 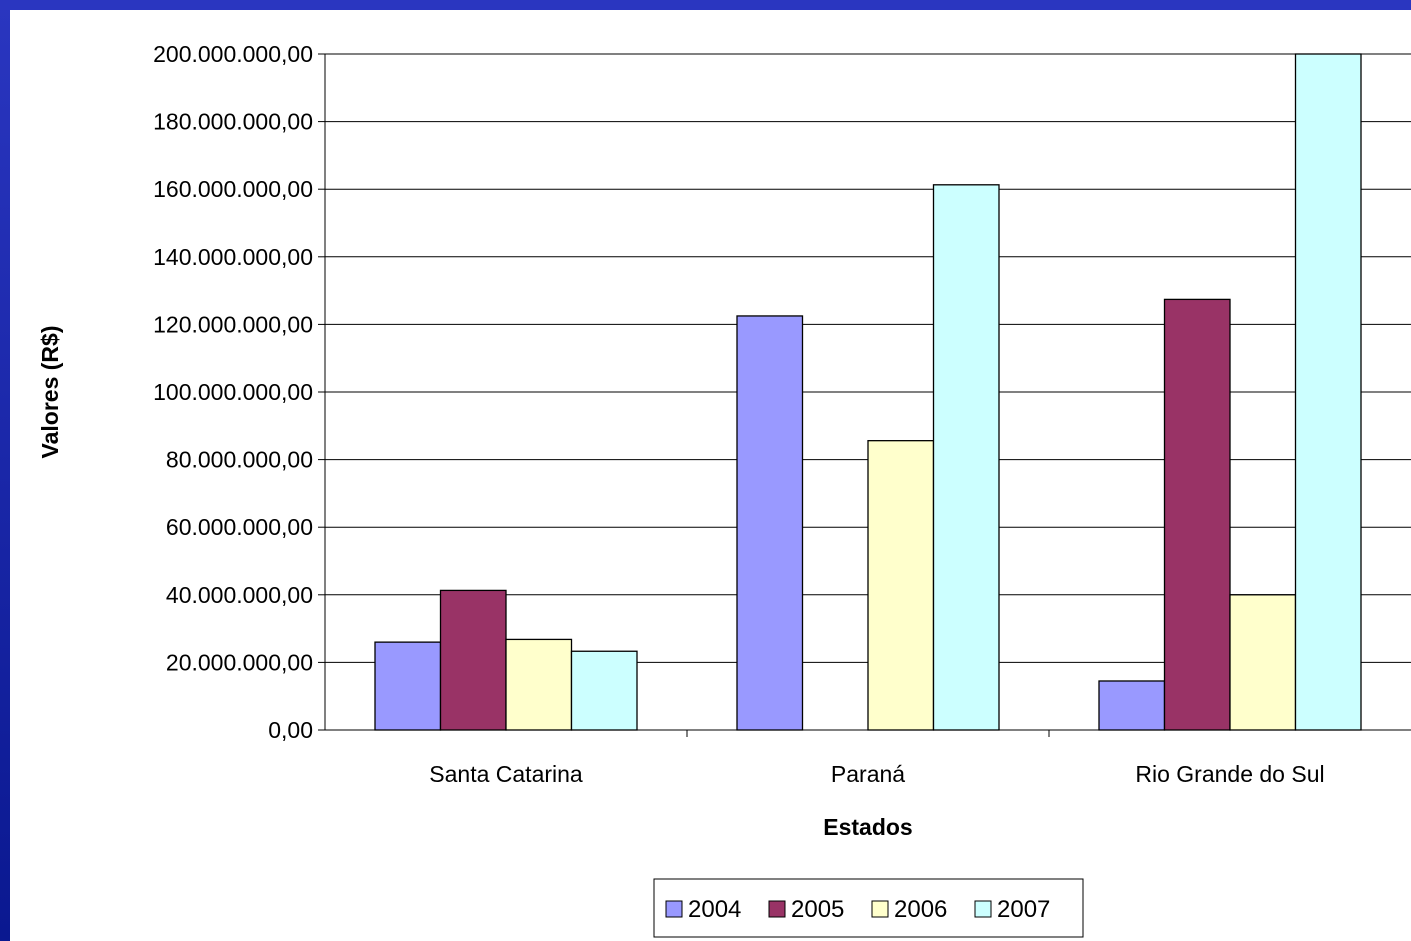 I want to click on y-tick-label: 0,00, so click(x=290, y=730).